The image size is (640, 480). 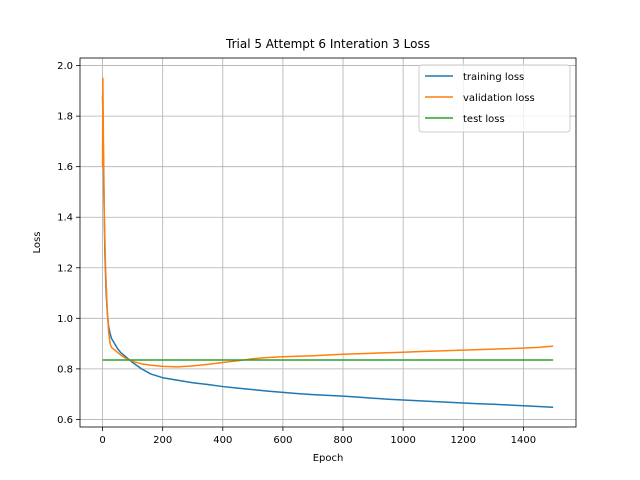 What do you see at coordinates (402, 440) in the screenshot?
I see `x-tick-label: 1000` at bounding box center [402, 440].